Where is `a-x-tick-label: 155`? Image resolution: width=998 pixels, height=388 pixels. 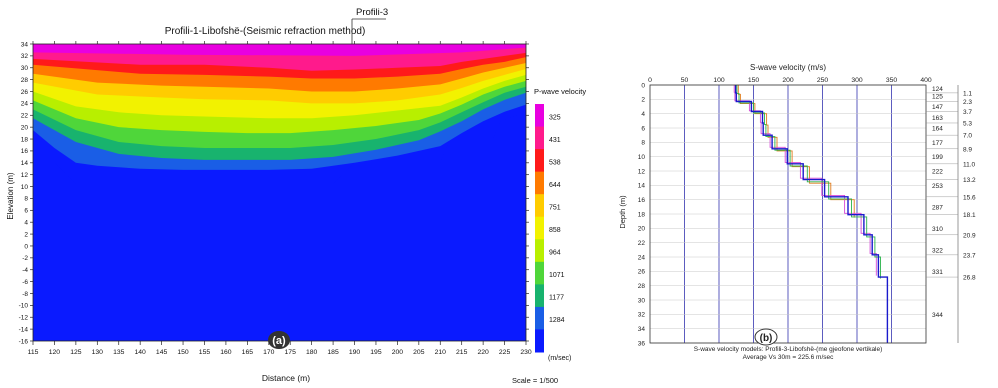
a-x-tick-label: 155 is located at coordinates (205, 352).